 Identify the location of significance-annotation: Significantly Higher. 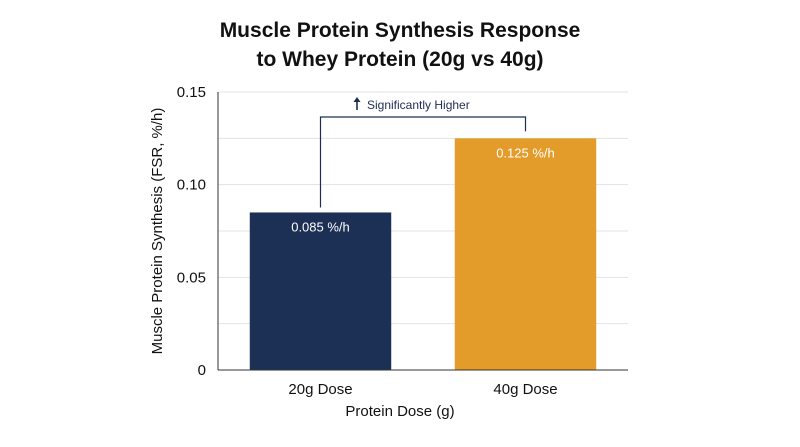
(423, 152).